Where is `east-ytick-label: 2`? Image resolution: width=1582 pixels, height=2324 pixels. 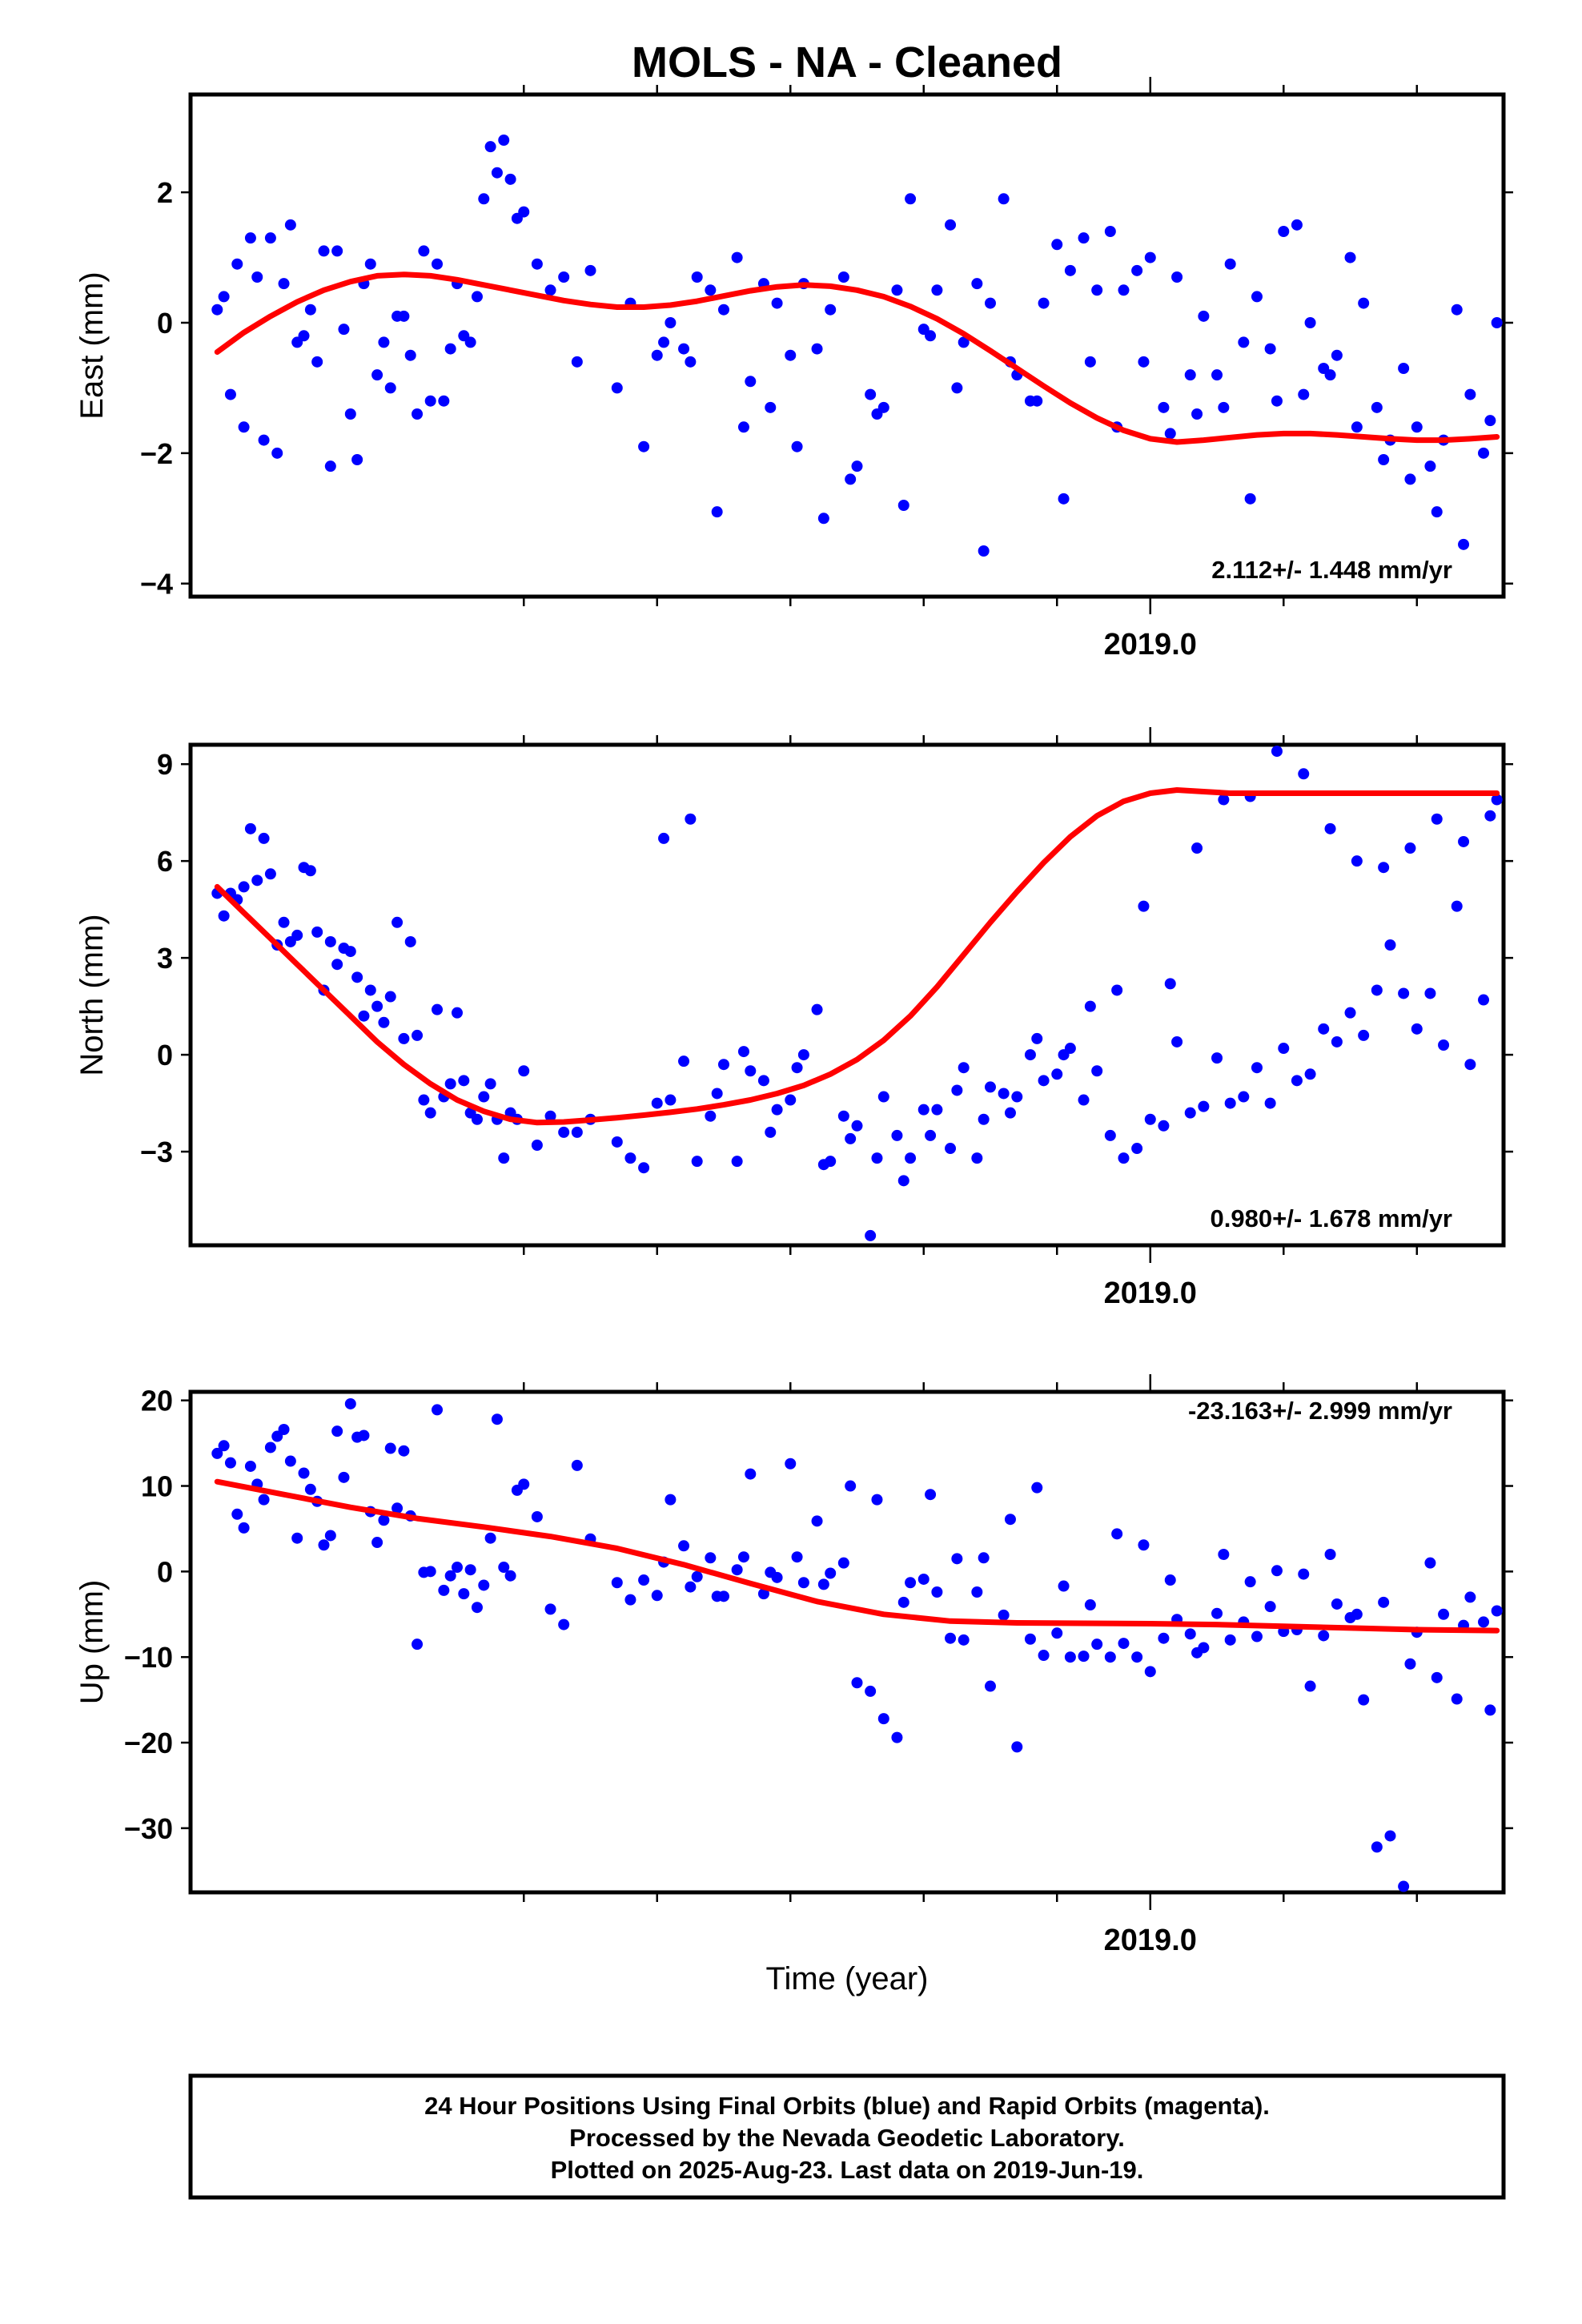 east-ytick-label: 2 is located at coordinates (165, 192).